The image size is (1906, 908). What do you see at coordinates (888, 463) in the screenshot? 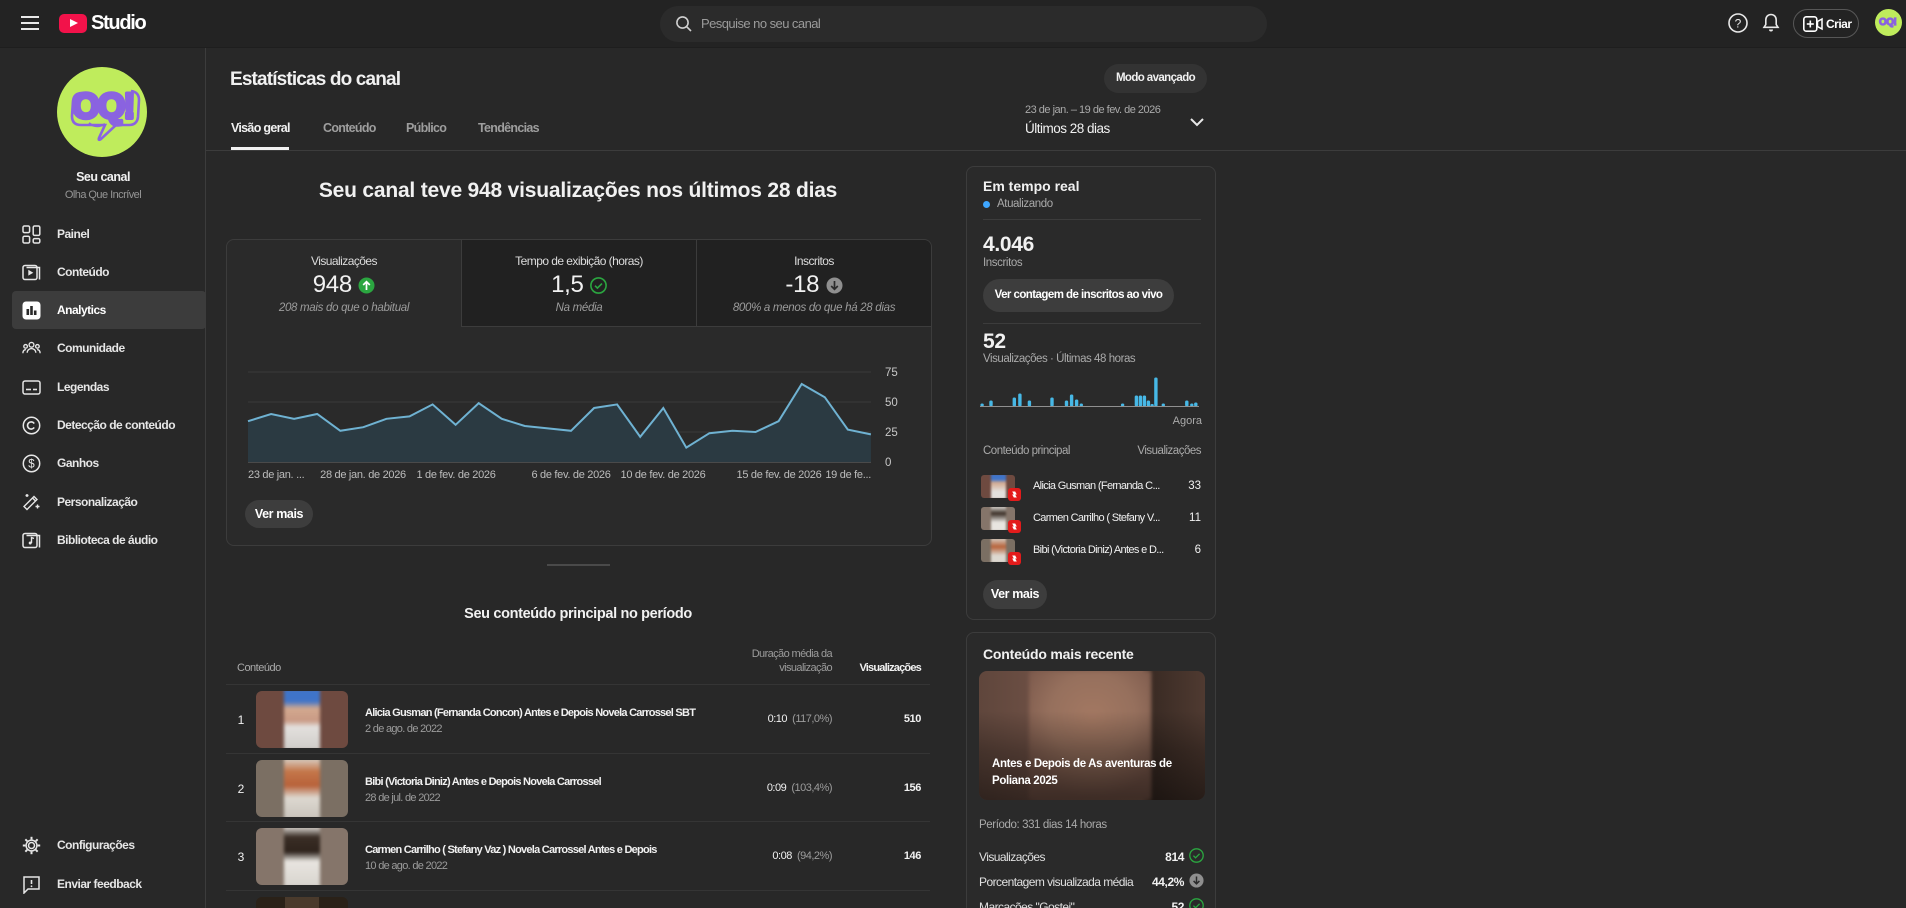
I see `svg-text: 0` at bounding box center [888, 463].